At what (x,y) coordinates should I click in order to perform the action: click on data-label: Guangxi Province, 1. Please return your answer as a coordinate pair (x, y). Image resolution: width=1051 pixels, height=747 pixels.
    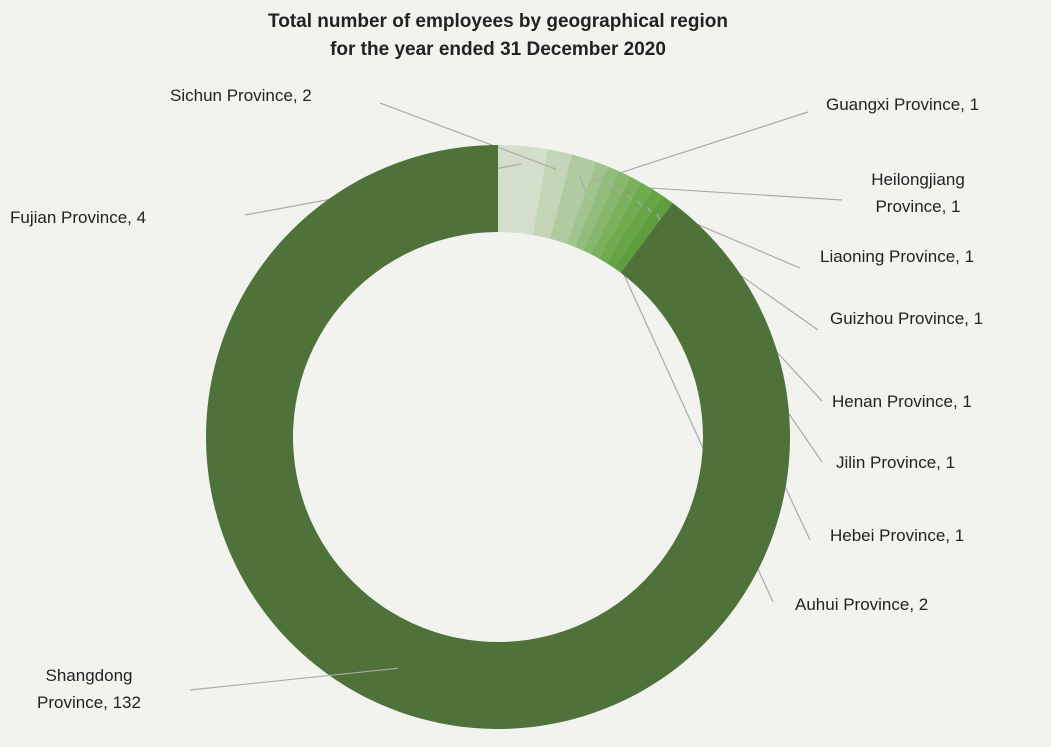
    Looking at the image, I should click on (903, 104).